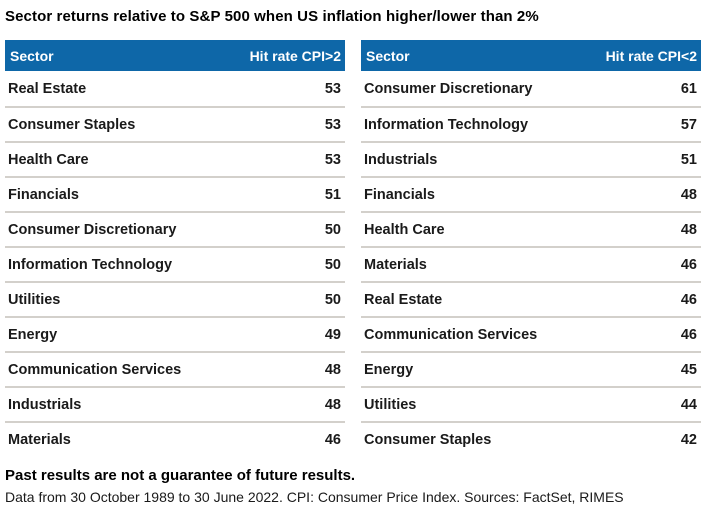  I want to click on value-cell: 42, so click(688, 439).